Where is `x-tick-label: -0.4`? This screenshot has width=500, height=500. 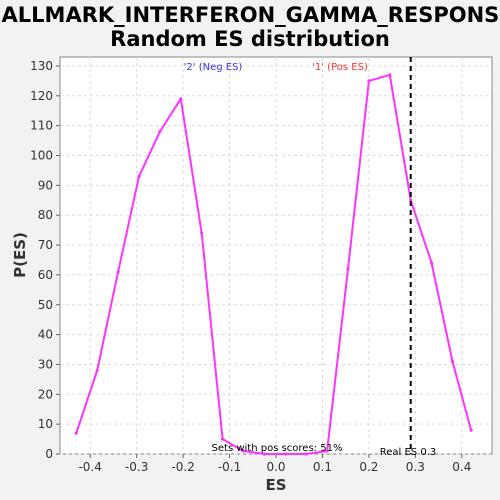
x-tick-label: -0.4 is located at coordinates (89, 467).